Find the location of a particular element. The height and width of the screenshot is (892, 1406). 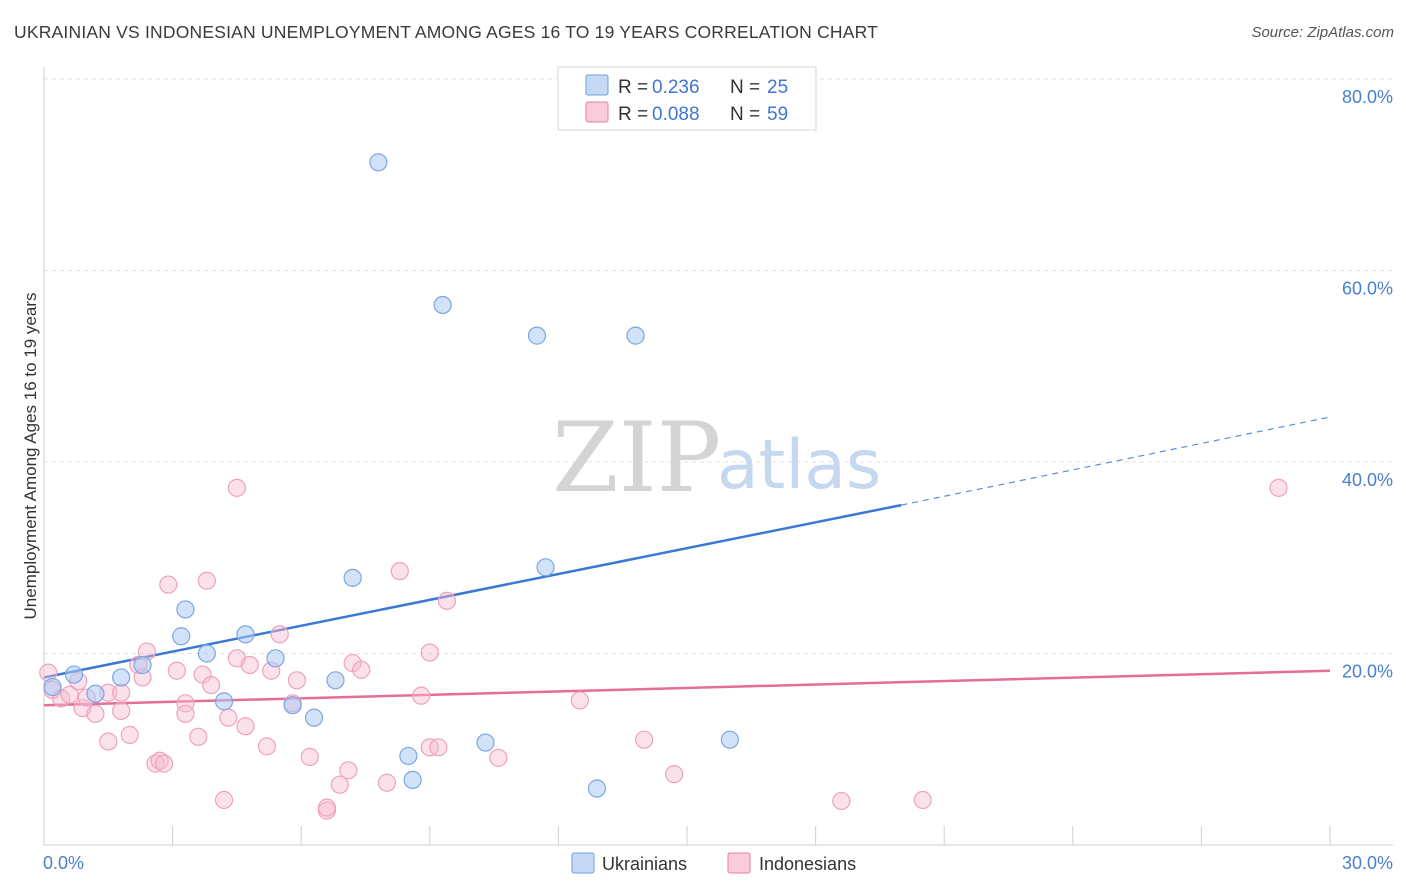

bottom-legend: Ukrainians Indonesians is located at coordinates (713, 863).